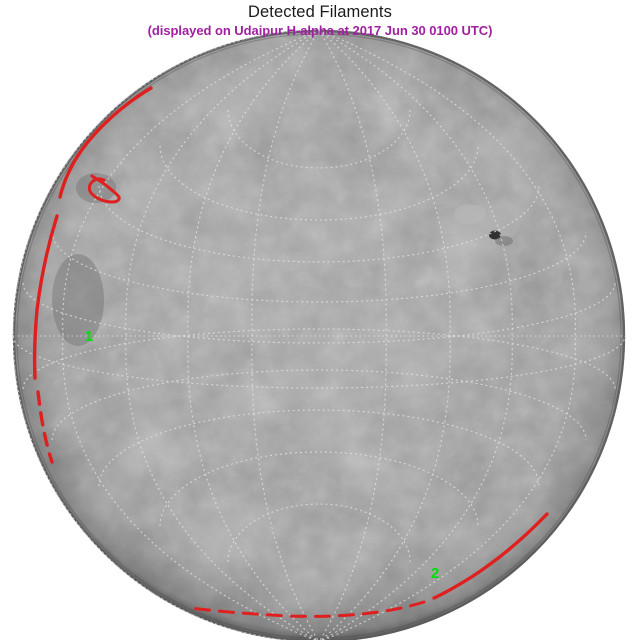 The width and height of the screenshot is (640, 640). I want to click on filament-1-limb-arc-dashed, so click(45, 427).